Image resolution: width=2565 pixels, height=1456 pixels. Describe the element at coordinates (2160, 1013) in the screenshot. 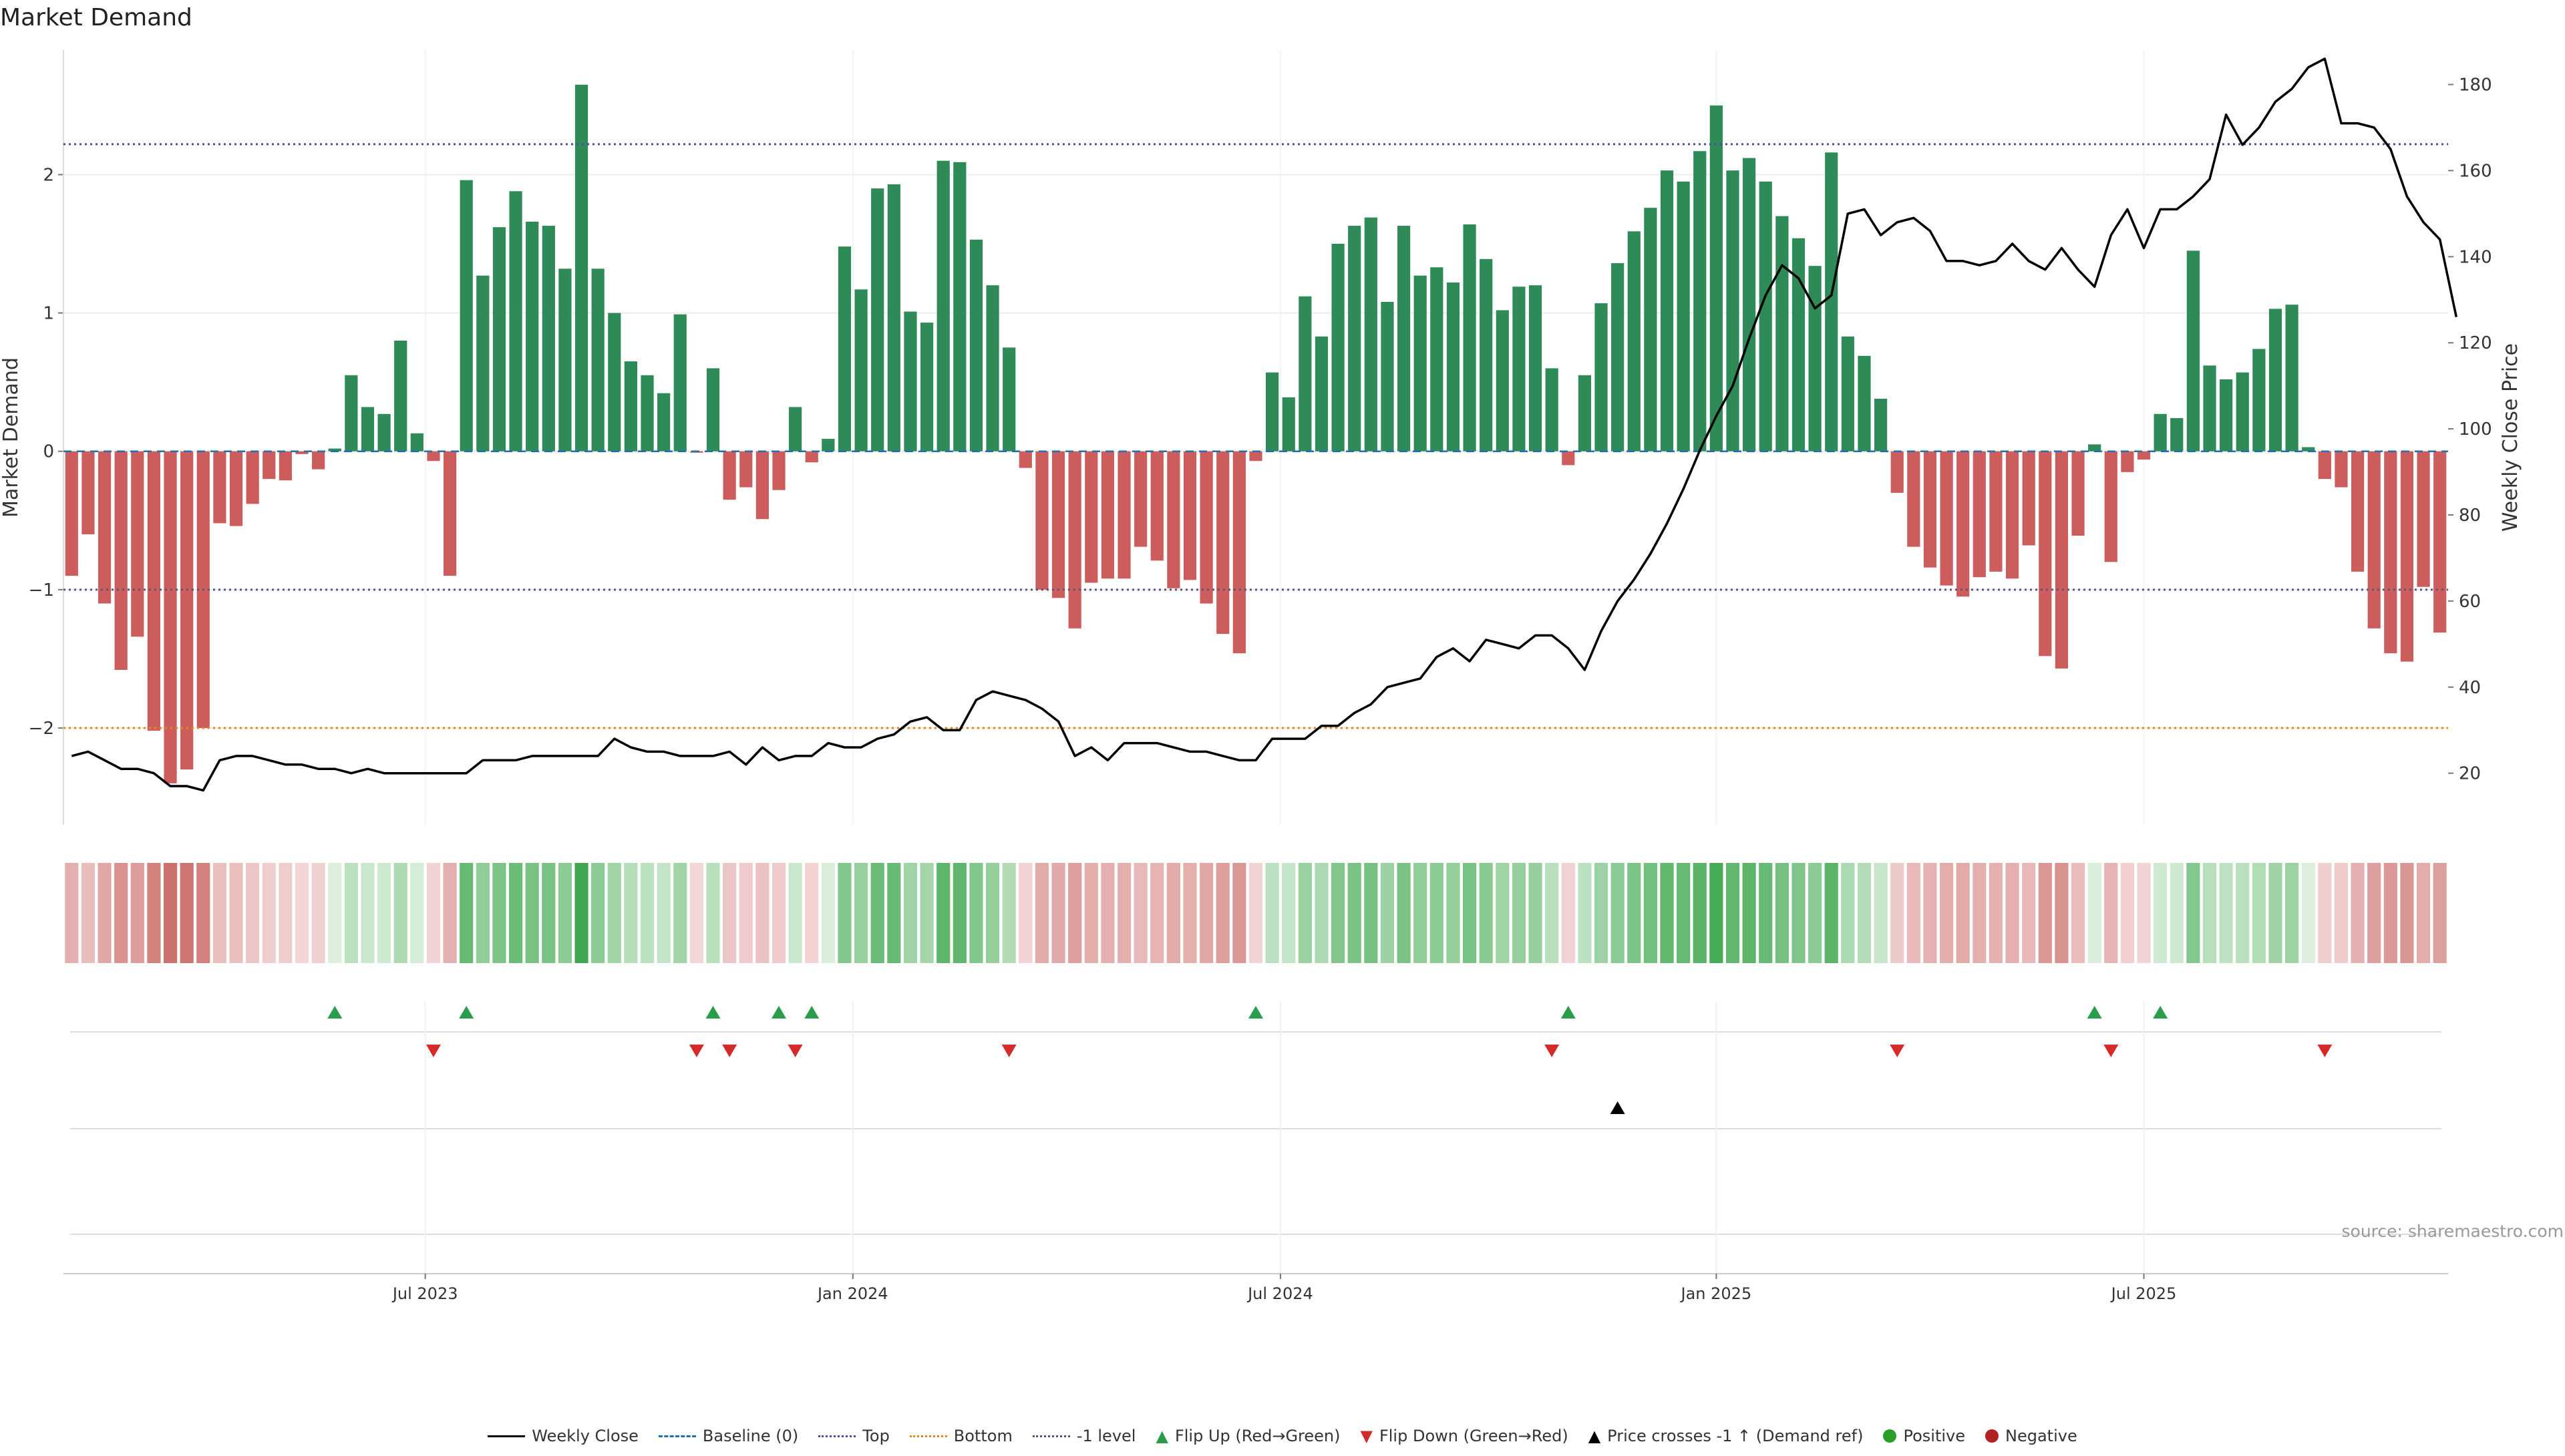

I see `flip-up-marker` at that location.